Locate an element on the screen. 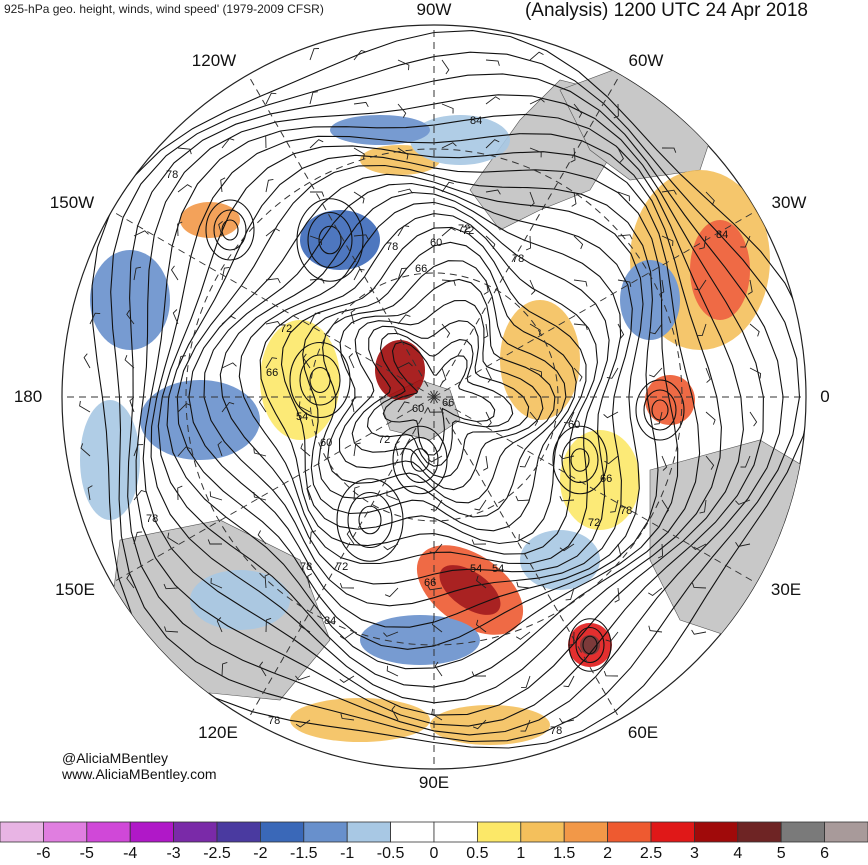 The height and width of the screenshot is (865, 868). contour-label: 72 is located at coordinates (594, 523).